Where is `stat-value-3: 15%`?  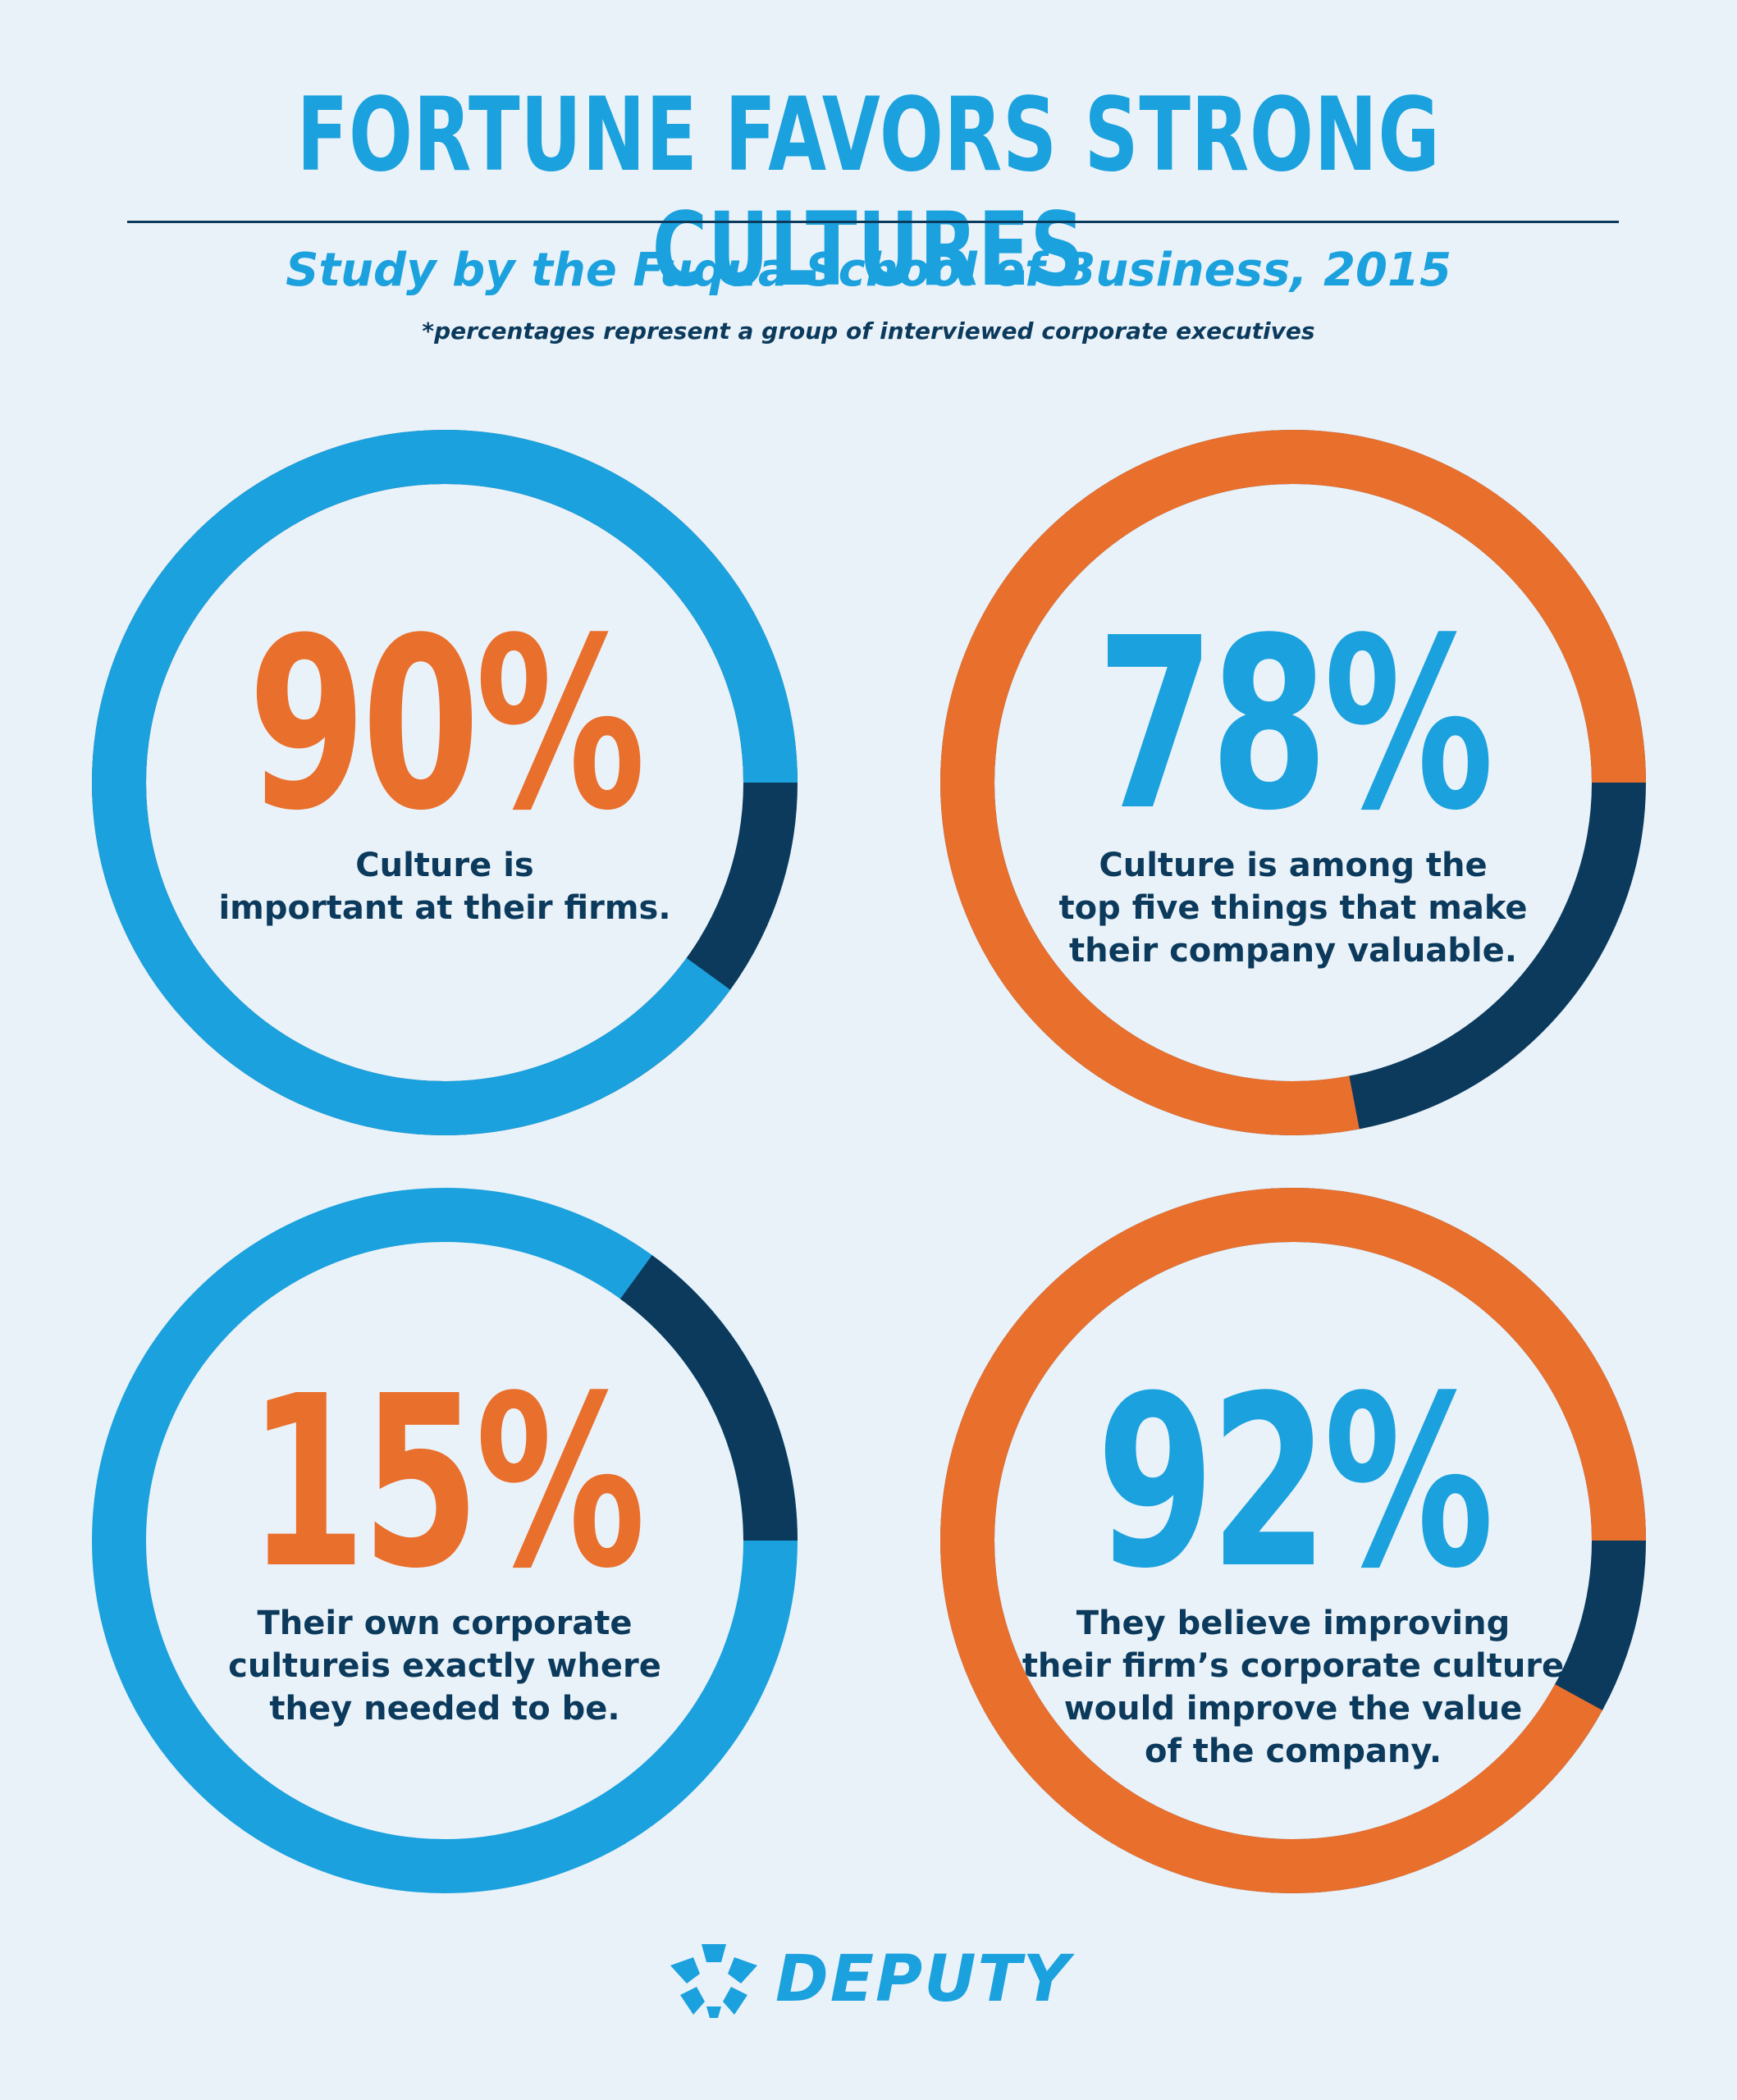
stat-value-3: 15% is located at coordinates (447, 1483).